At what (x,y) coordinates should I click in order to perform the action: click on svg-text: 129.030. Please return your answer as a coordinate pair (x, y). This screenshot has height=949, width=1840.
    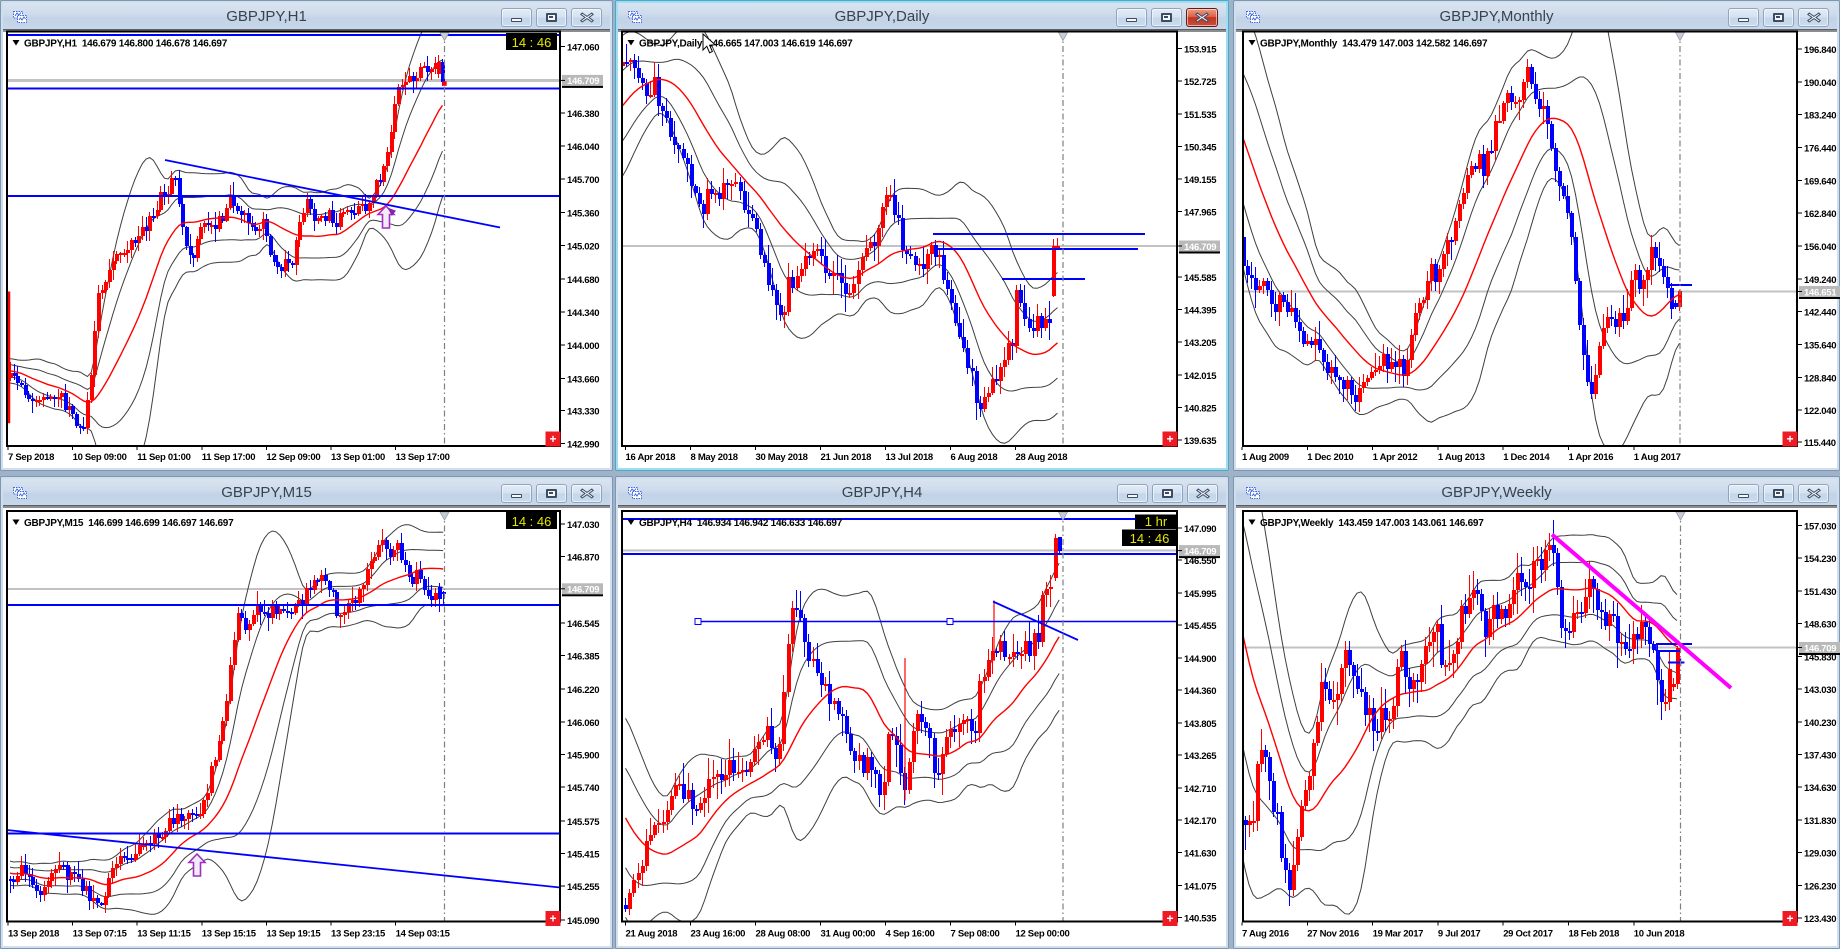
    Looking at the image, I should click on (1820, 854).